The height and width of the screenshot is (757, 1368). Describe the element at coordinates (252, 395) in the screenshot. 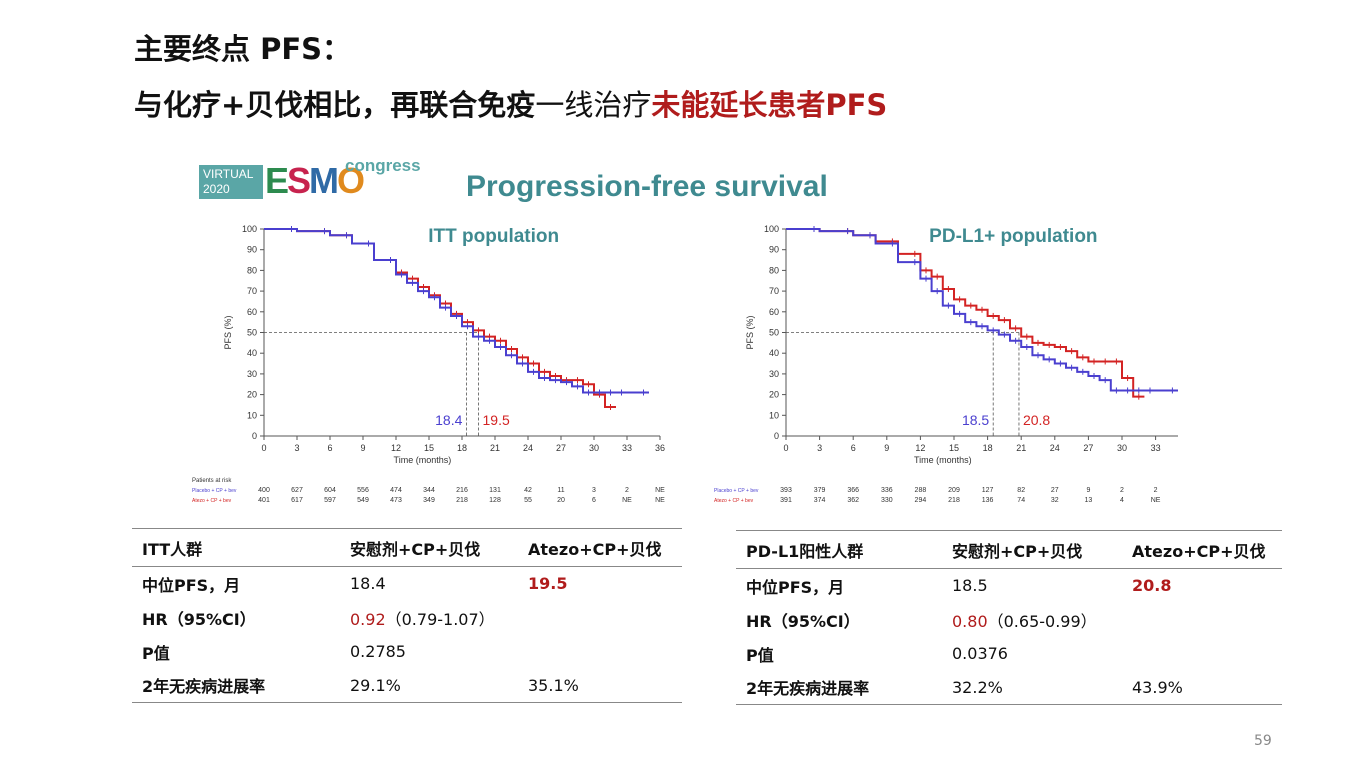

I see `y-tick-label: 20` at that location.